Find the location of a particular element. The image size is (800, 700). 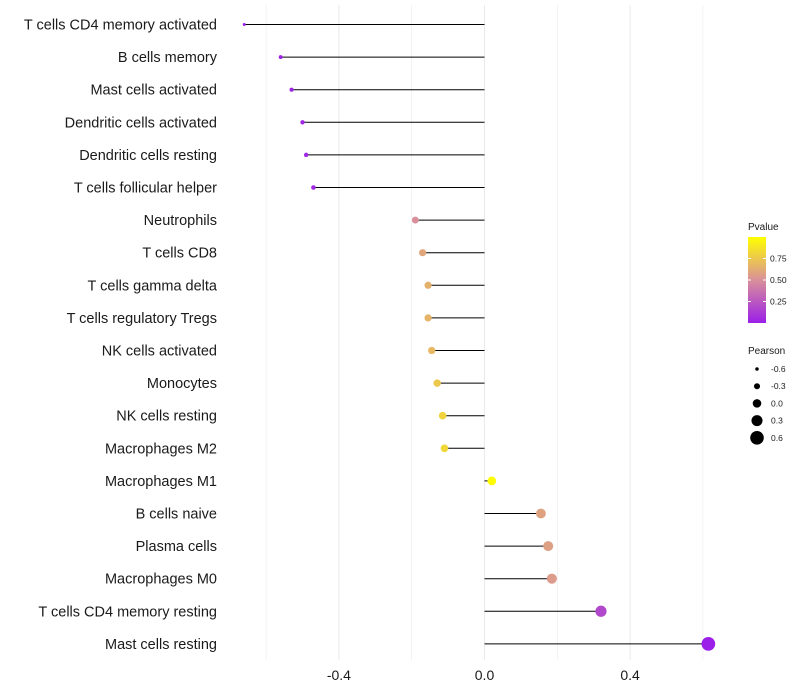

category-label: Dendritic cells activated is located at coordinates (141, 123).